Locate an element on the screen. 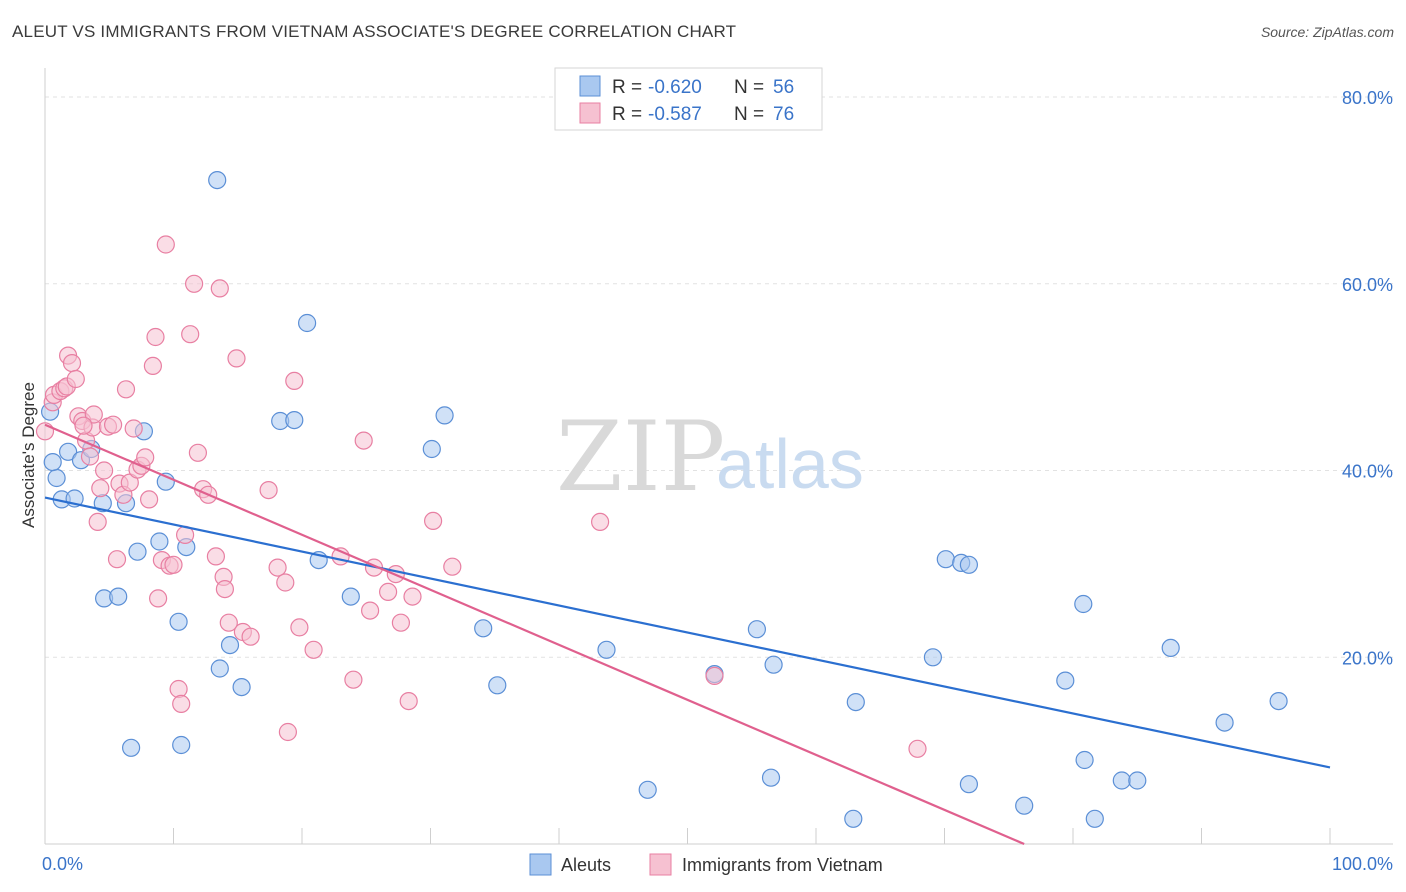  legend-n-value-1: 56 is located at coordinates (783, 87).